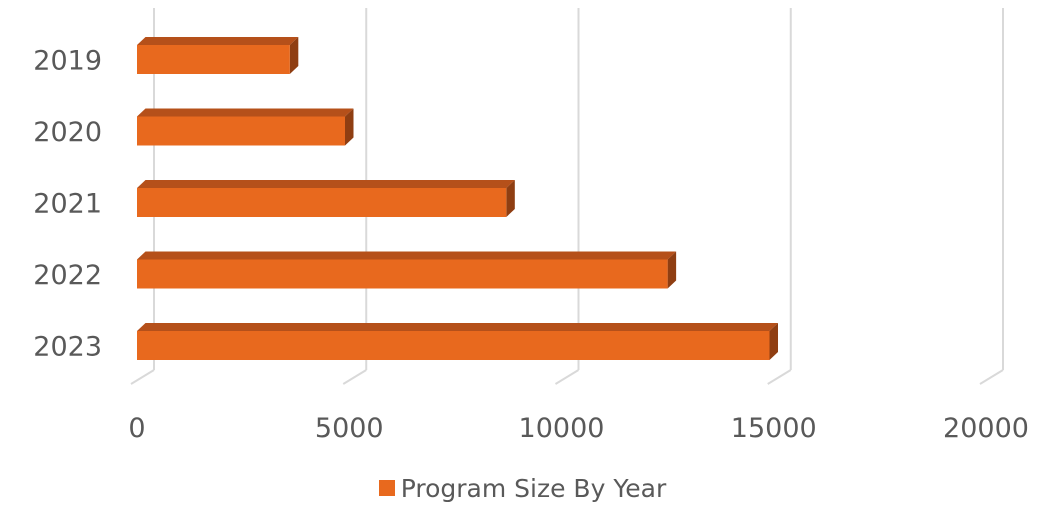 This screenshot has height=508, width=1045. What do you see at coordinates (67, 347) in the screenshot?
I see `y-tick-label: 2023` at bounding box center [67, 347].